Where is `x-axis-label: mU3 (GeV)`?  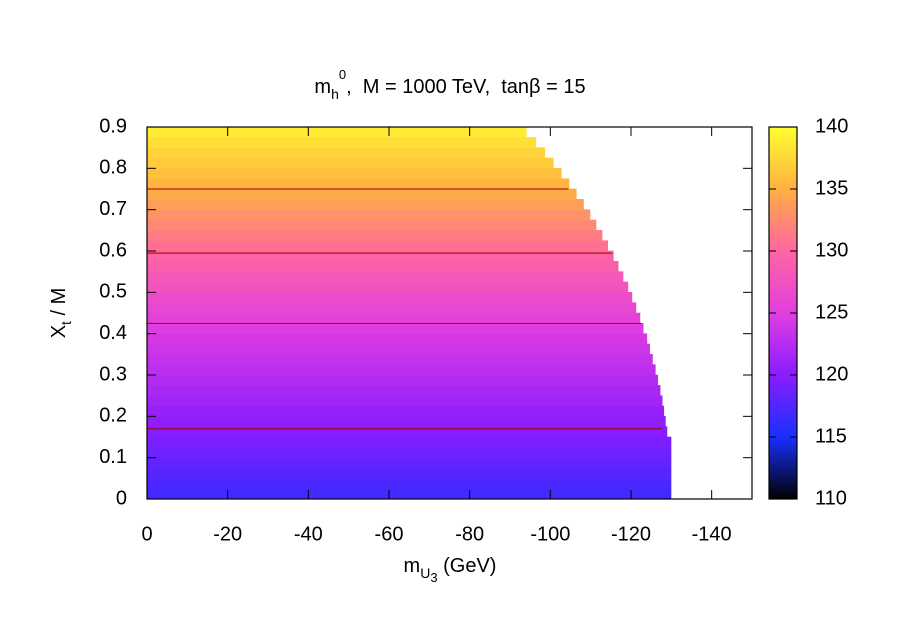 x-axis-label: mU3 (GeV) is located at coordinates (450, 570).